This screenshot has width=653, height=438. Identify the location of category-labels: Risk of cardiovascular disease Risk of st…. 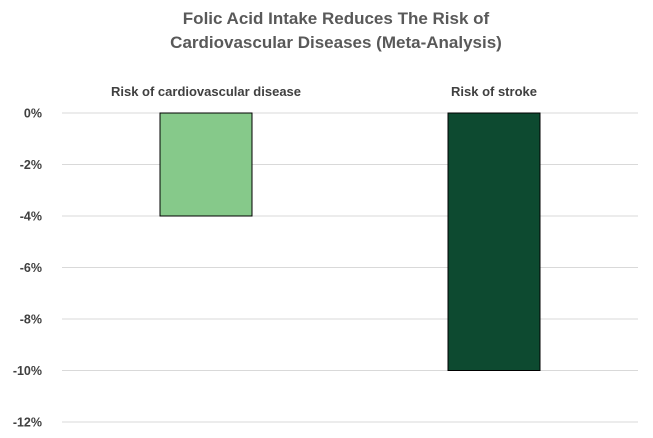
(324, 91).